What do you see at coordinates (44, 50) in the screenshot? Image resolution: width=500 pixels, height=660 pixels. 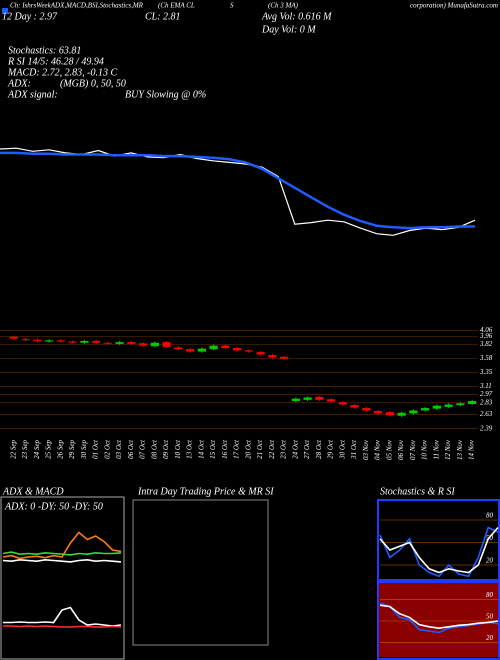 I see `annotation: Stochastics: 63.81` at bounding box center [44, 50].